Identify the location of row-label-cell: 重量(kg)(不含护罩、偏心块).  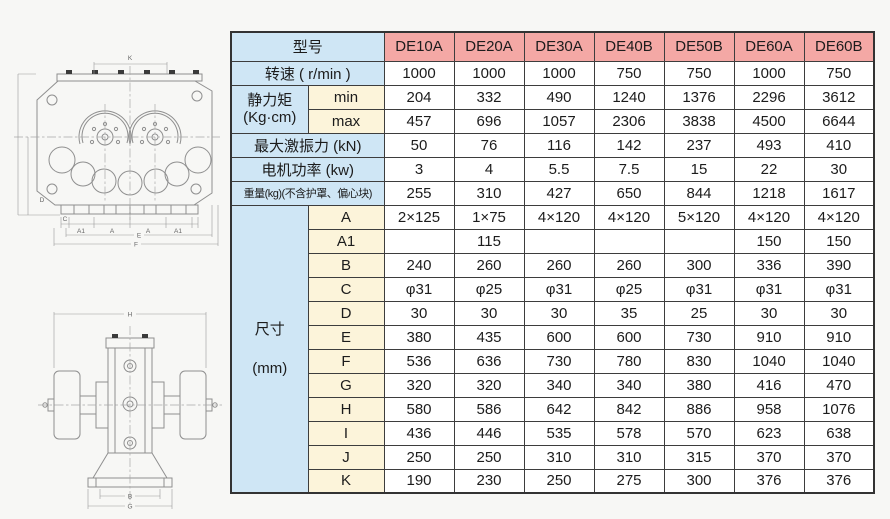
(307, 193).